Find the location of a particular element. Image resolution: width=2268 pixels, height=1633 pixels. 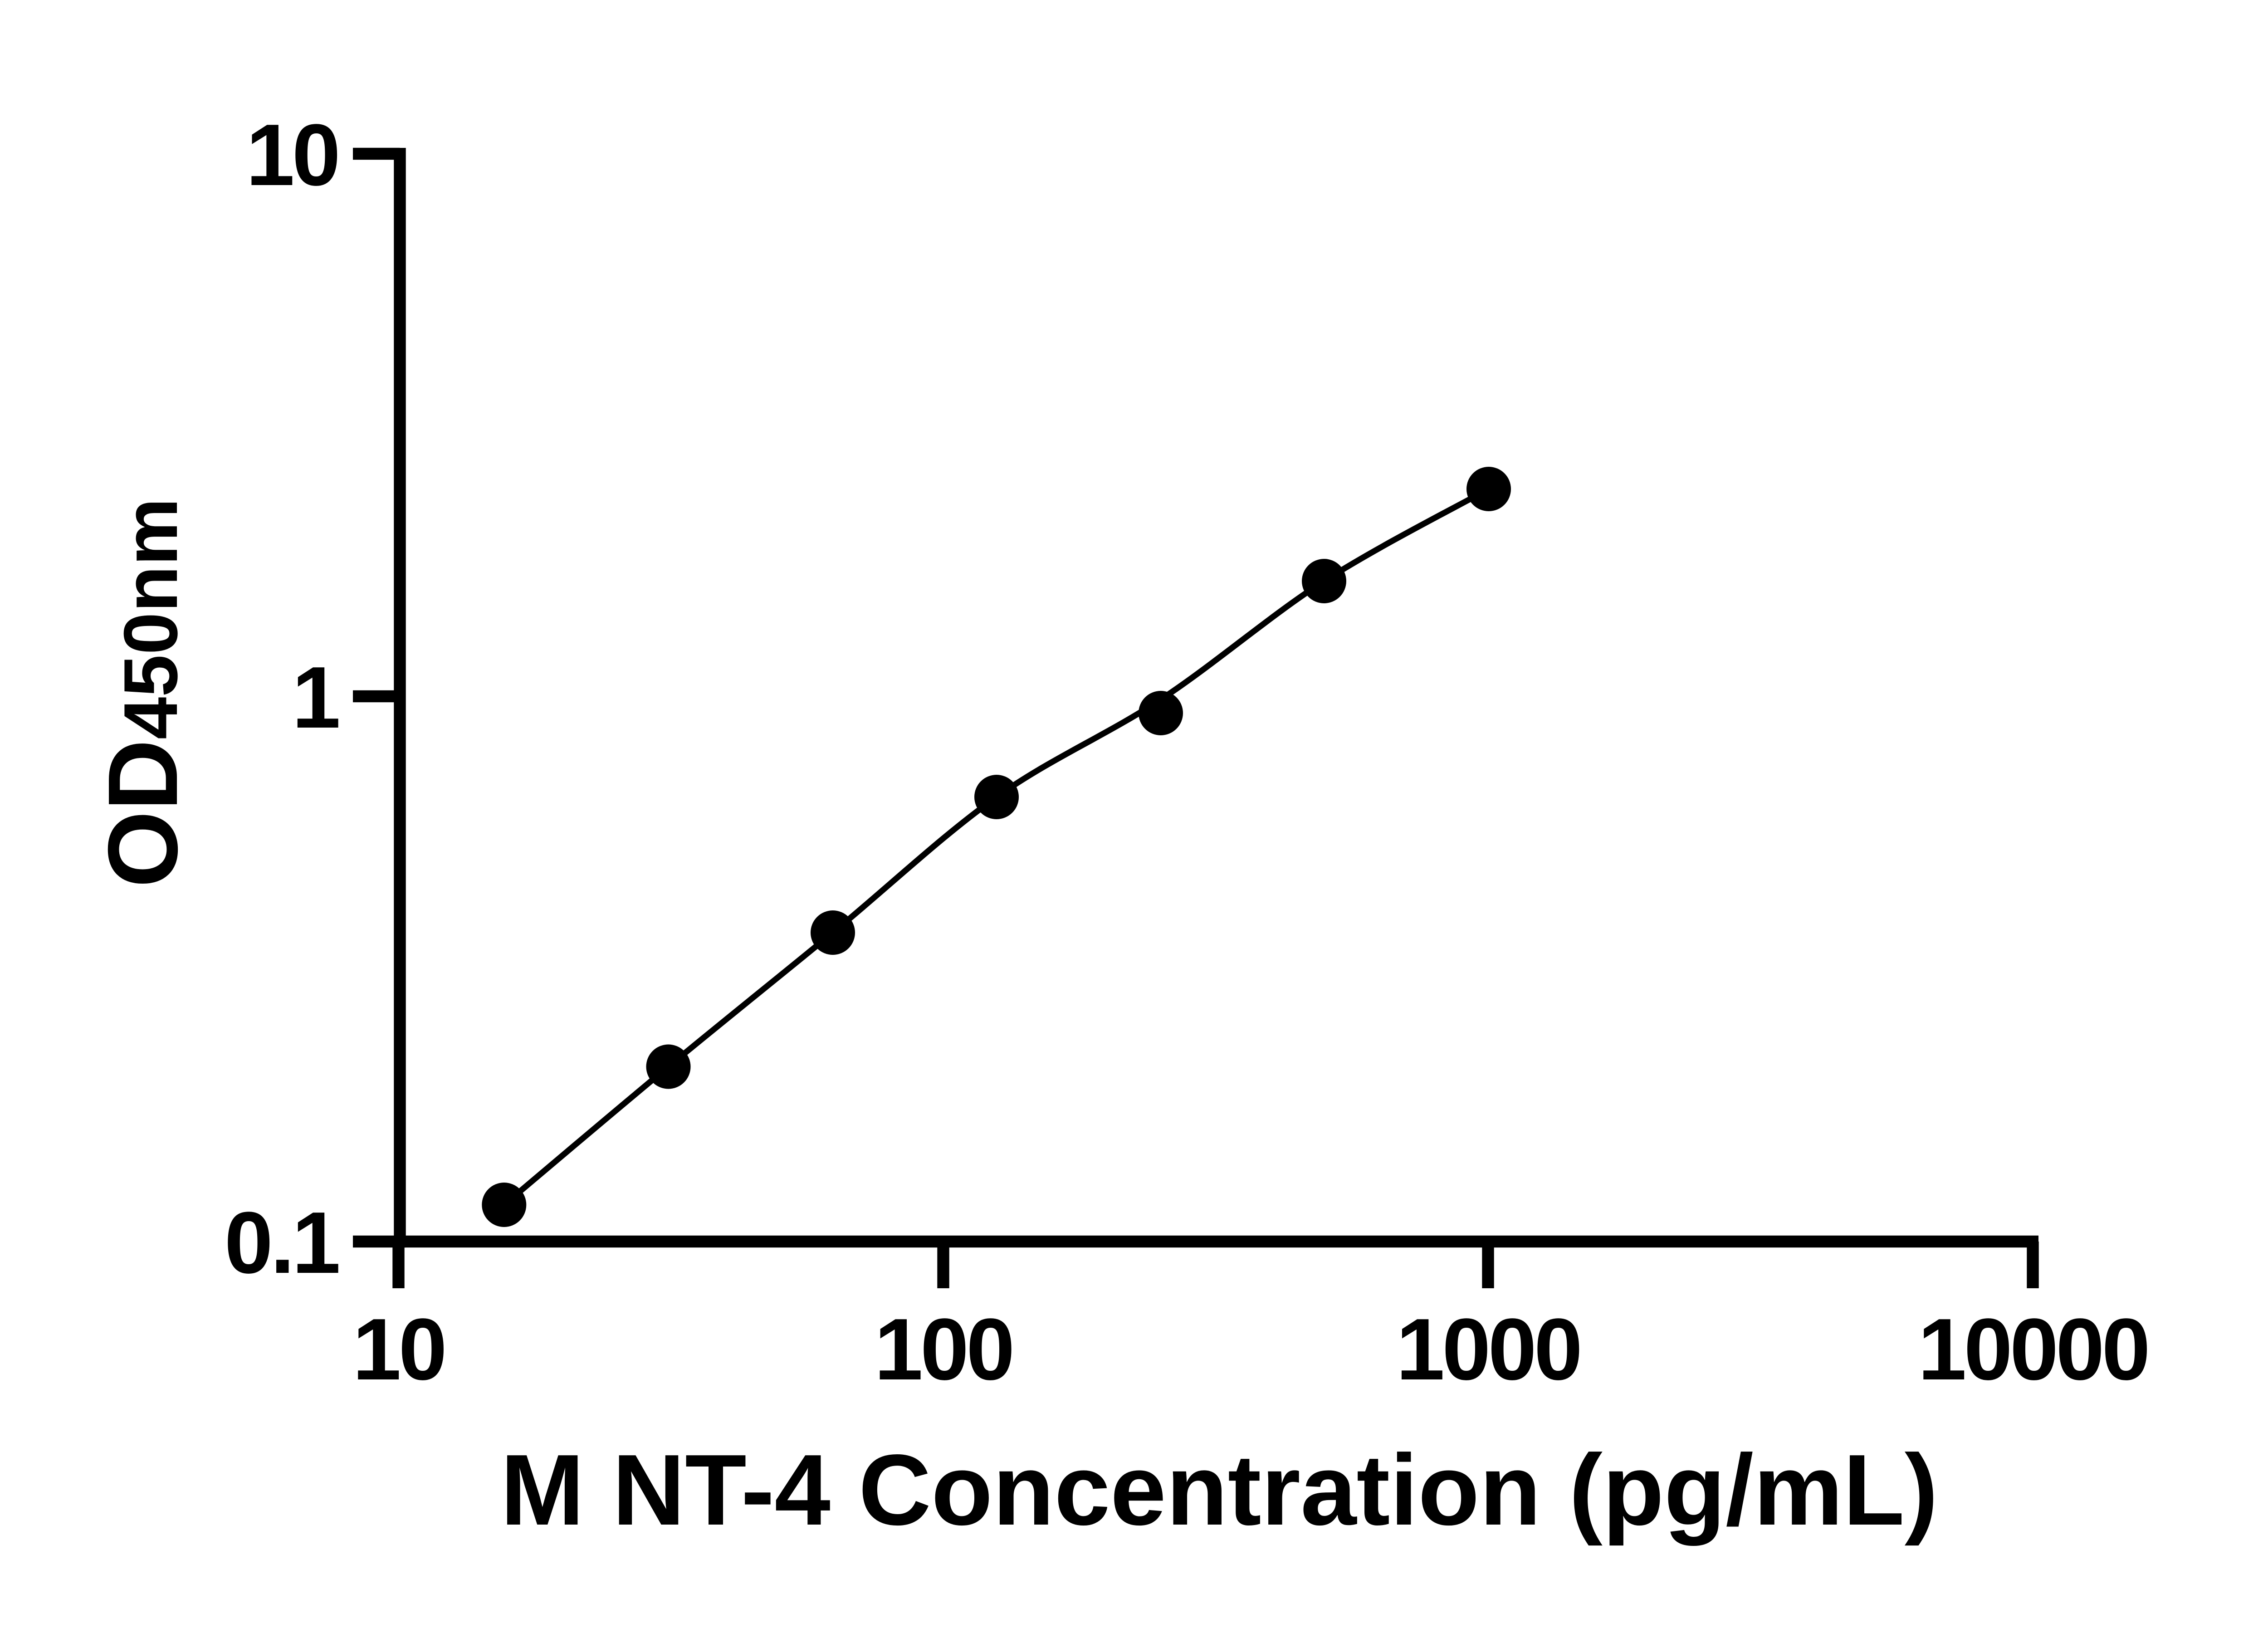

svg-text: 100 is located at coordinates (943, 1349).